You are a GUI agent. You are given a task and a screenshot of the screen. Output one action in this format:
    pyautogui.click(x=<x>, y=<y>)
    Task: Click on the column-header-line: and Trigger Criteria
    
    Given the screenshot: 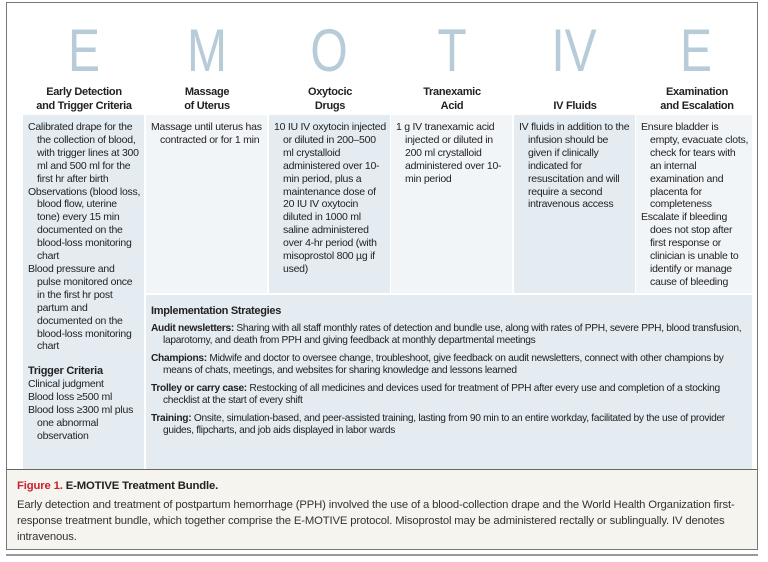 What is the action you would take?
    pyautogui.click(x=84, y=106)
    